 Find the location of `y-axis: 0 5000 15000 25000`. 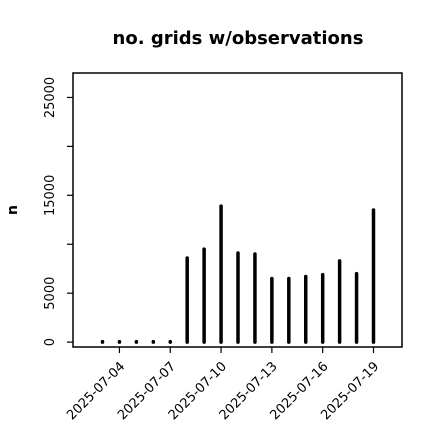

y-axis: 0 5000 15000 25000 is located at coordinates (58, 211).